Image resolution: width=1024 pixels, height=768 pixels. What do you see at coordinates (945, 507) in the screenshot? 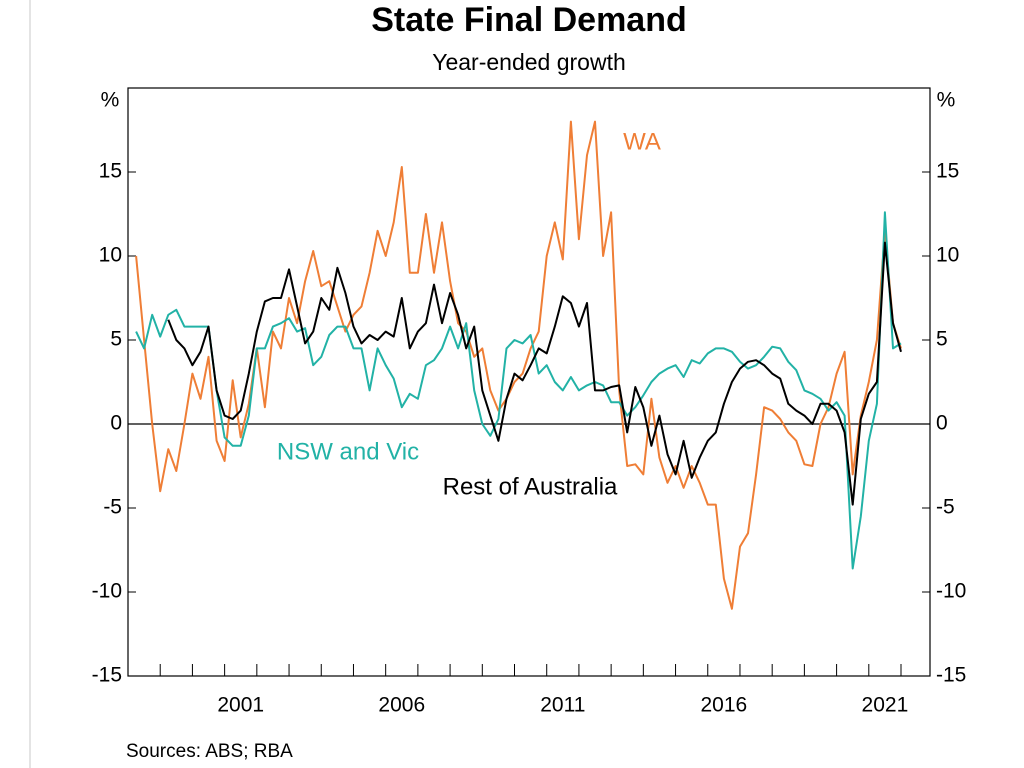
I see `y2-tick-label: -5` at bounding box center [945, 507].